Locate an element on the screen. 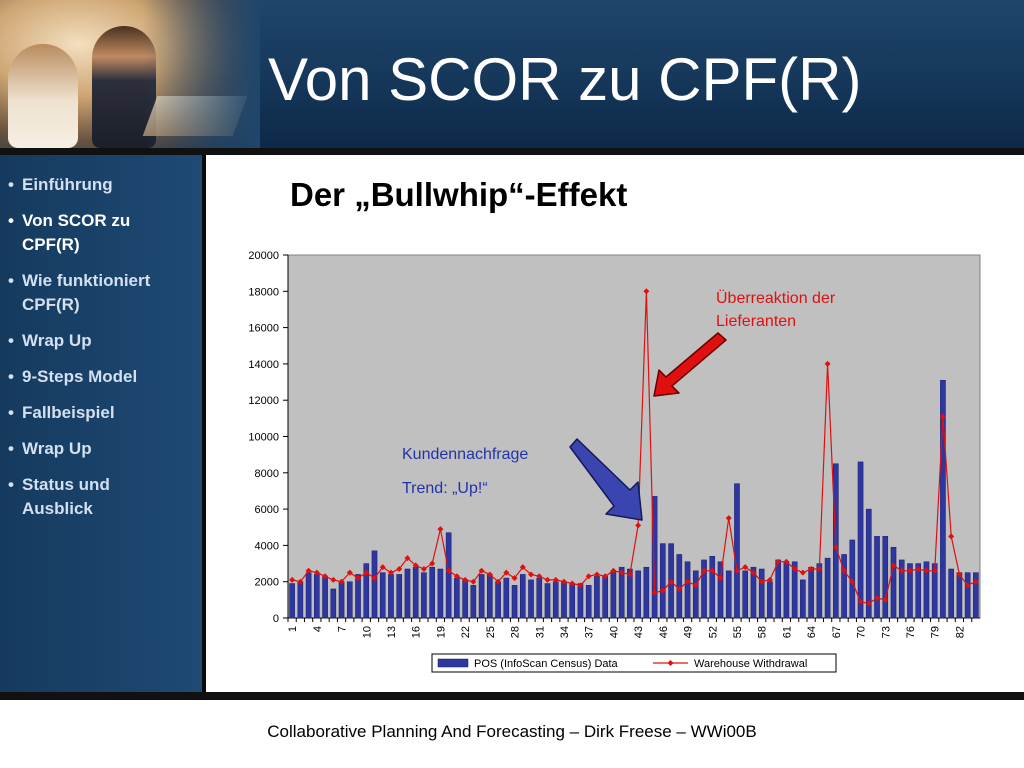 Image resolution: width=1024 pixels, height=768 pixels. x-tick-label: 52 is located at coordinates (713, 632).